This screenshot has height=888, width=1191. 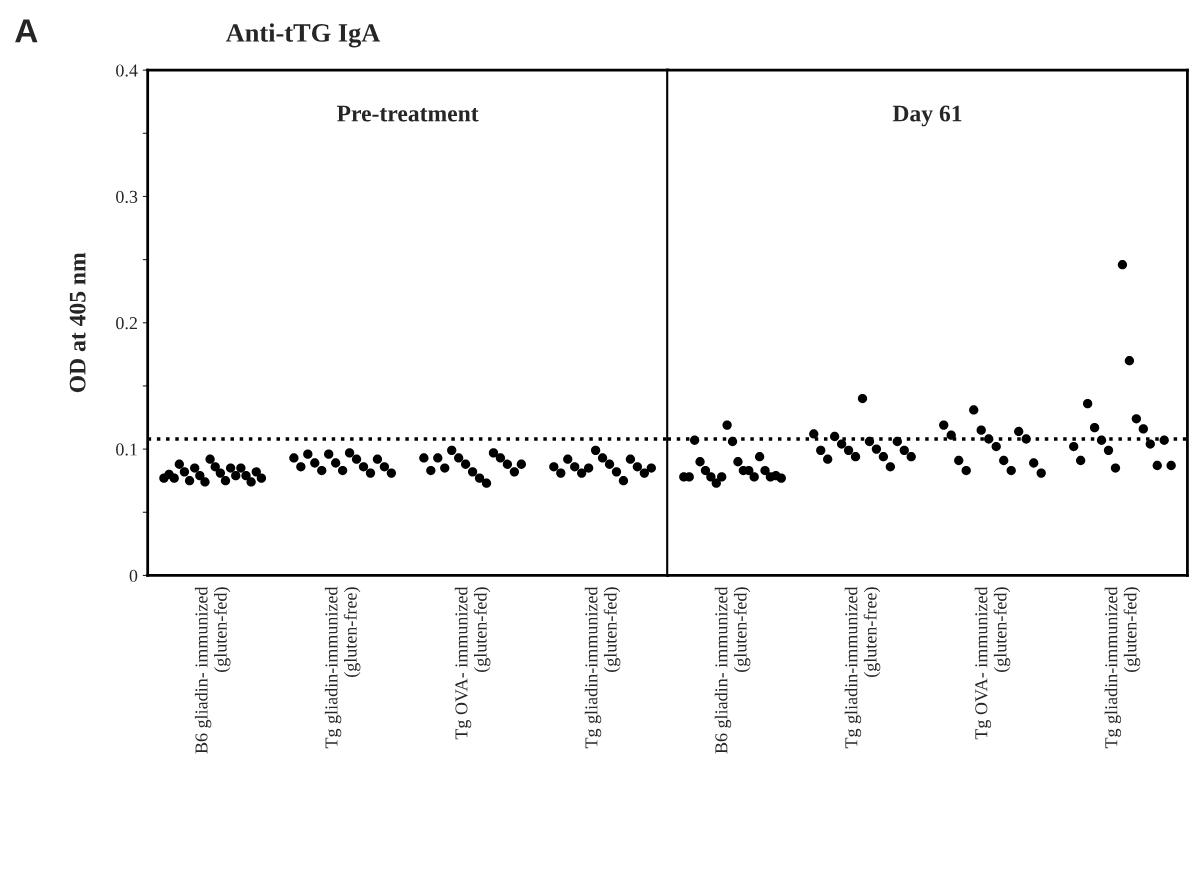 What do you see at coordinates (927, 116) in the screenshot?
I see `text: Day 61` at bounding box center [927, 116].